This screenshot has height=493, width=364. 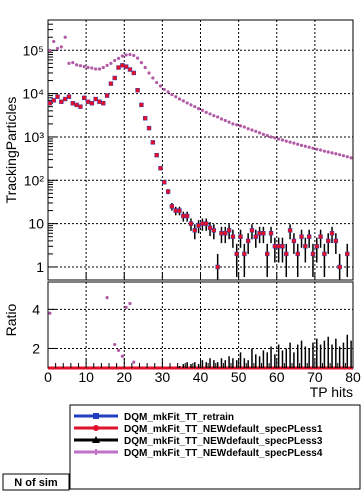 I want to click on legend-entry: DQM_mkFit_TT_NEWdefault_specPLess1, so click(x=198, y=429).